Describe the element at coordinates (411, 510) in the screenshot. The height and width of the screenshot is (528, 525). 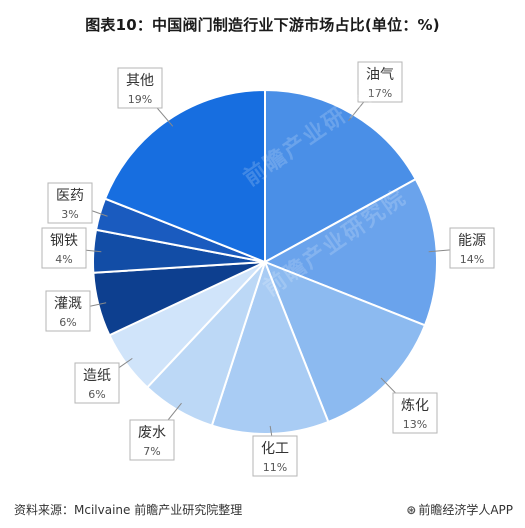
I see `brand-logo-icon: ⊛` at that location.